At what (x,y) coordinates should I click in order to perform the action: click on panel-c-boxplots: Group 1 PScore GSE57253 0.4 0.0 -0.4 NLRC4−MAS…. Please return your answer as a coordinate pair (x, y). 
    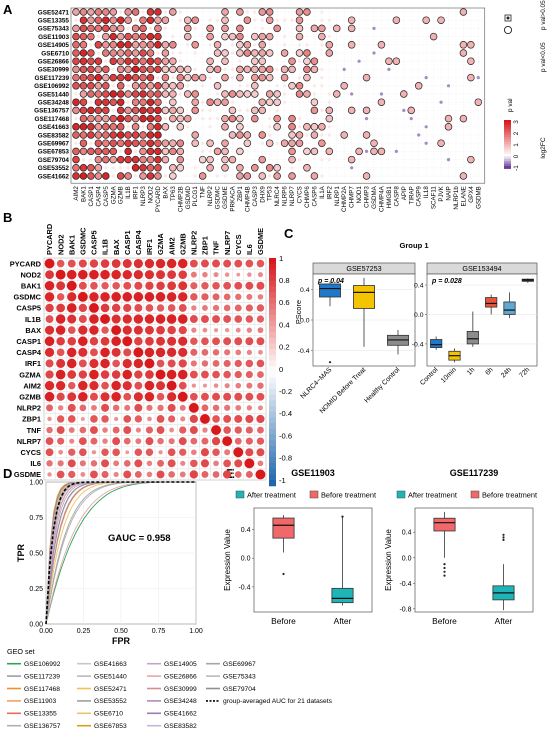
    Looking at the image, I should click on (416, 328).